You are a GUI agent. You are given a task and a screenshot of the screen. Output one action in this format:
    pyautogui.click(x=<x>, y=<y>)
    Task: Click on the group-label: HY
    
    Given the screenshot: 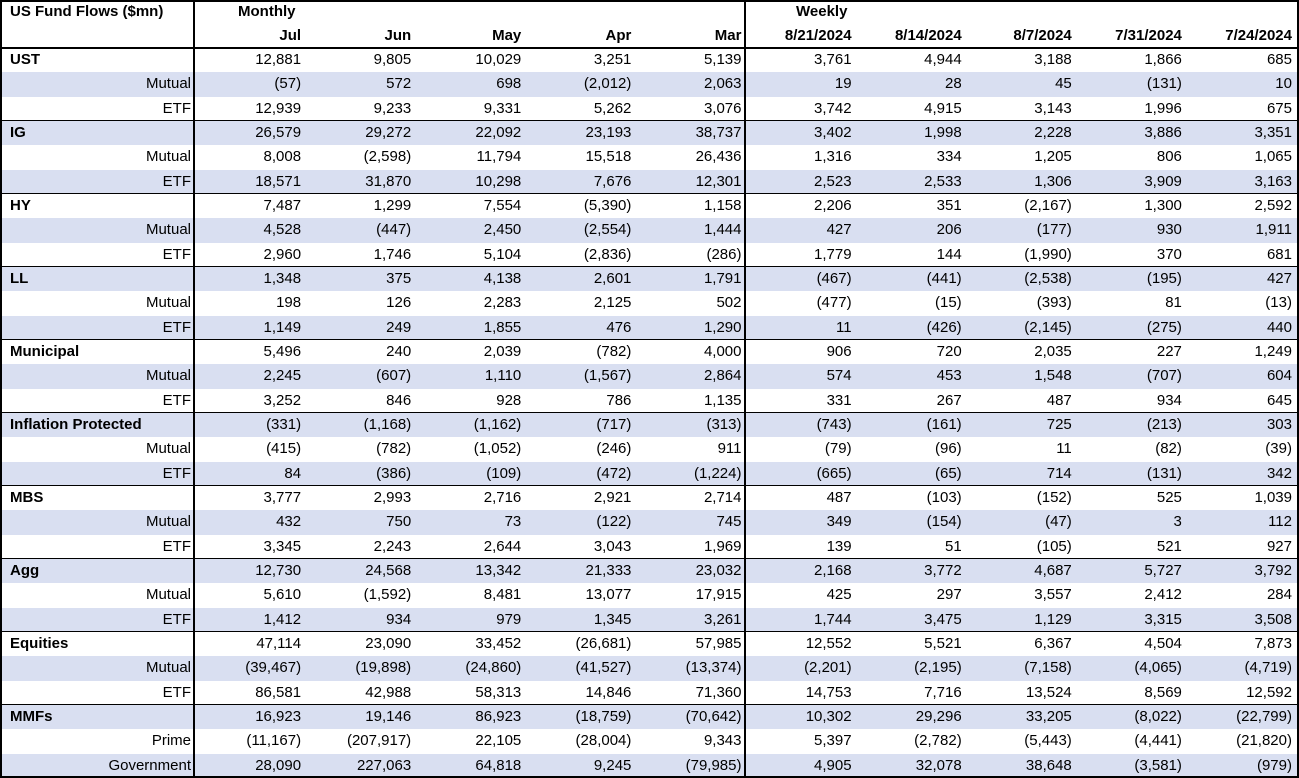 What is the action you would take?
    pyautogui.click(x=20, y=205)
    